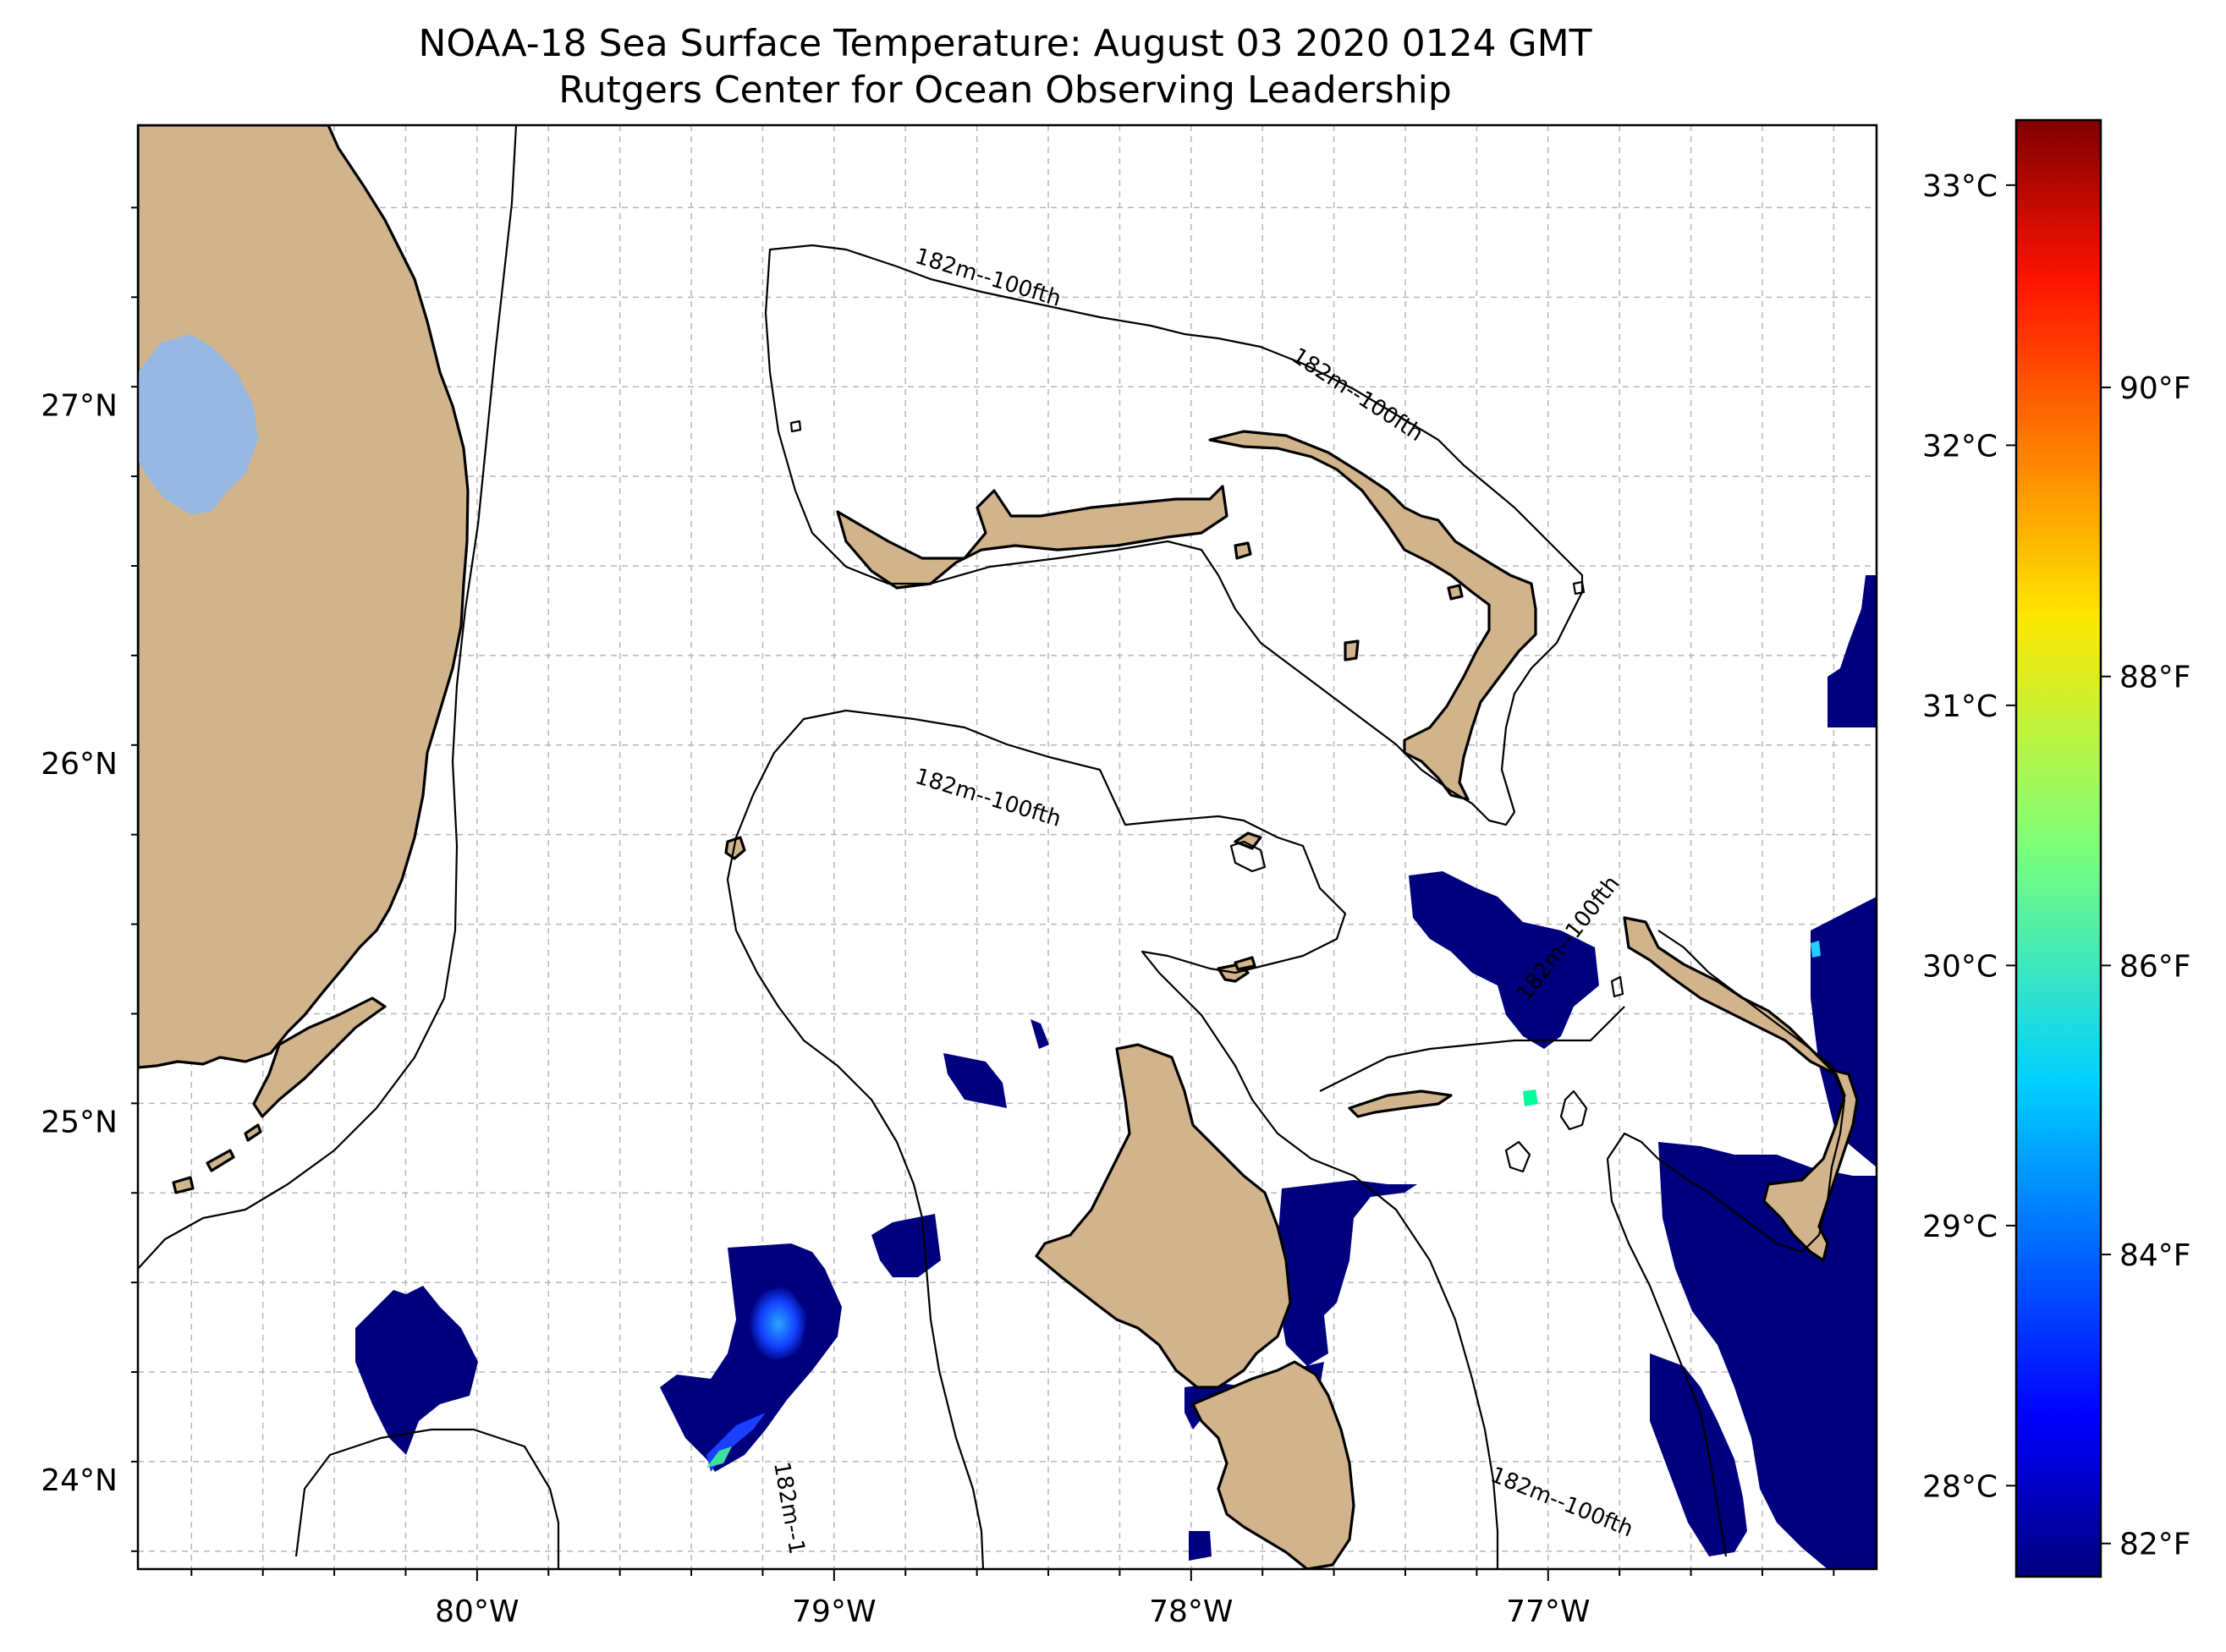 The height and width of the screenshot is (1652, 2226). What do you see at coordinates (1243, 550) in the screenshot?
I see `land-grand-bahama-islet` at bounding box center [1243, 550].